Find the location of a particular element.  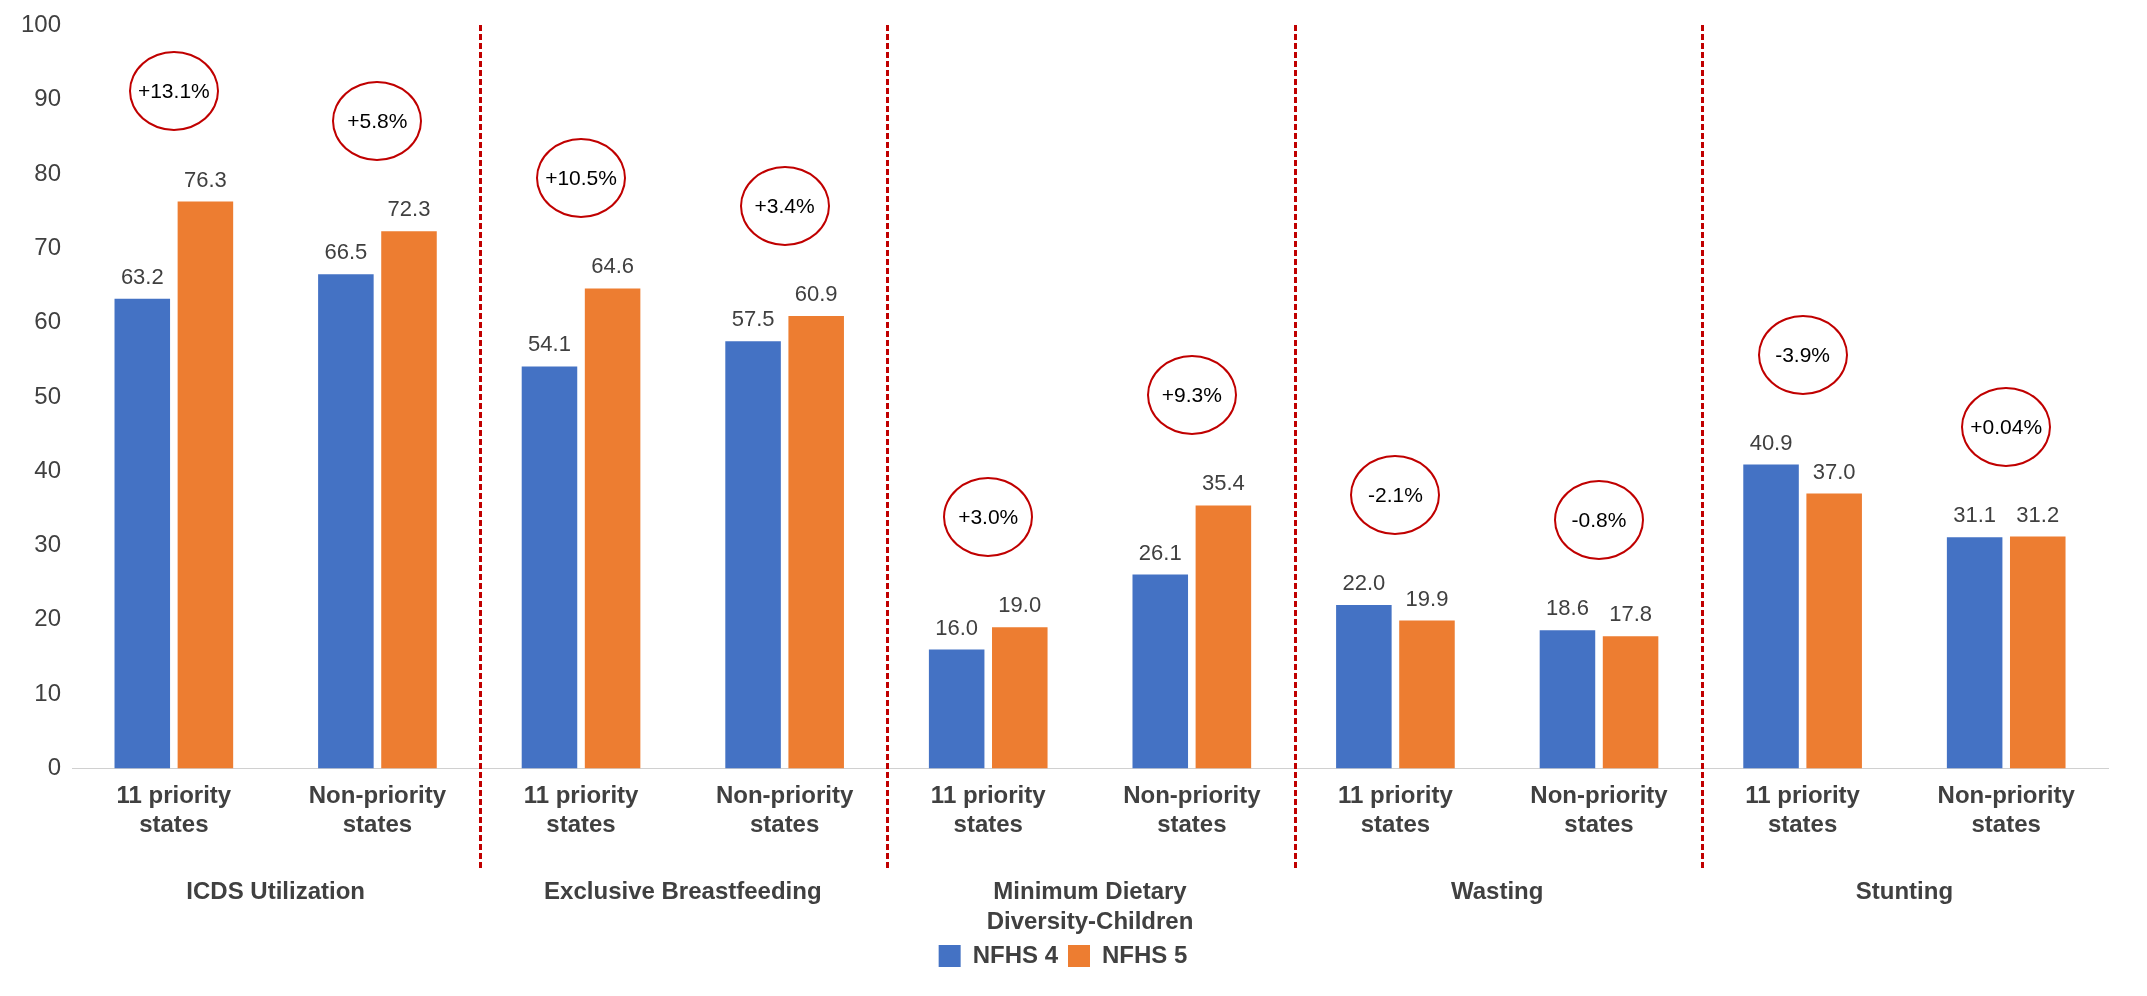

data-label: 54.1 is located at coordinates (549, 344).